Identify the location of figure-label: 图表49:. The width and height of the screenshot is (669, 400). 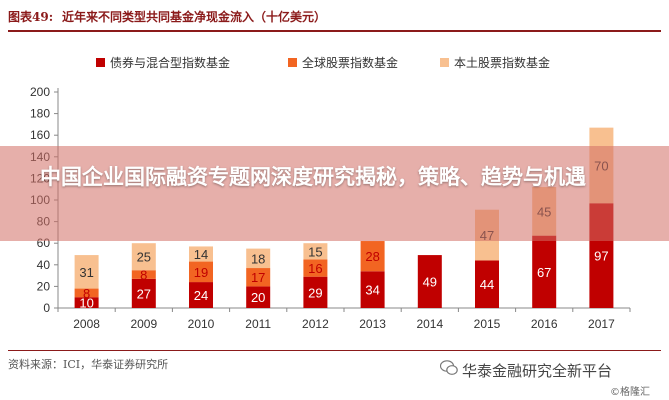
(31, 17).